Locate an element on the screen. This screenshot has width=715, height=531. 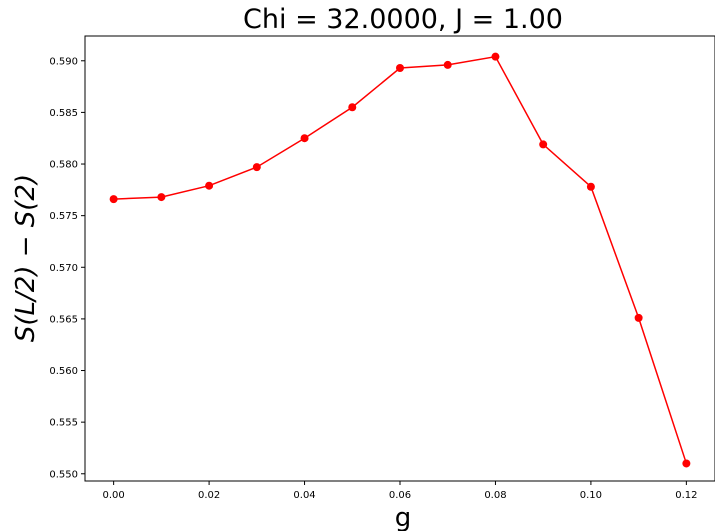
x-tick-label: 0.12 is located at coordinates (686, 495).